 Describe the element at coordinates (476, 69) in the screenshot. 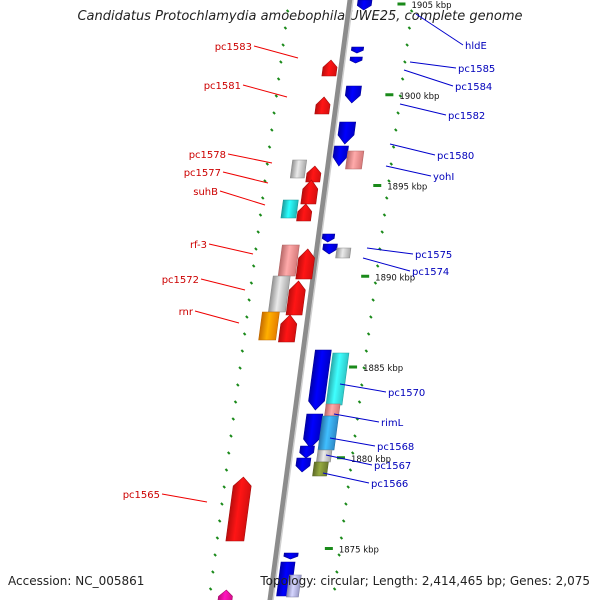

I see `gene-label-pc1585: pc1585` at that location.